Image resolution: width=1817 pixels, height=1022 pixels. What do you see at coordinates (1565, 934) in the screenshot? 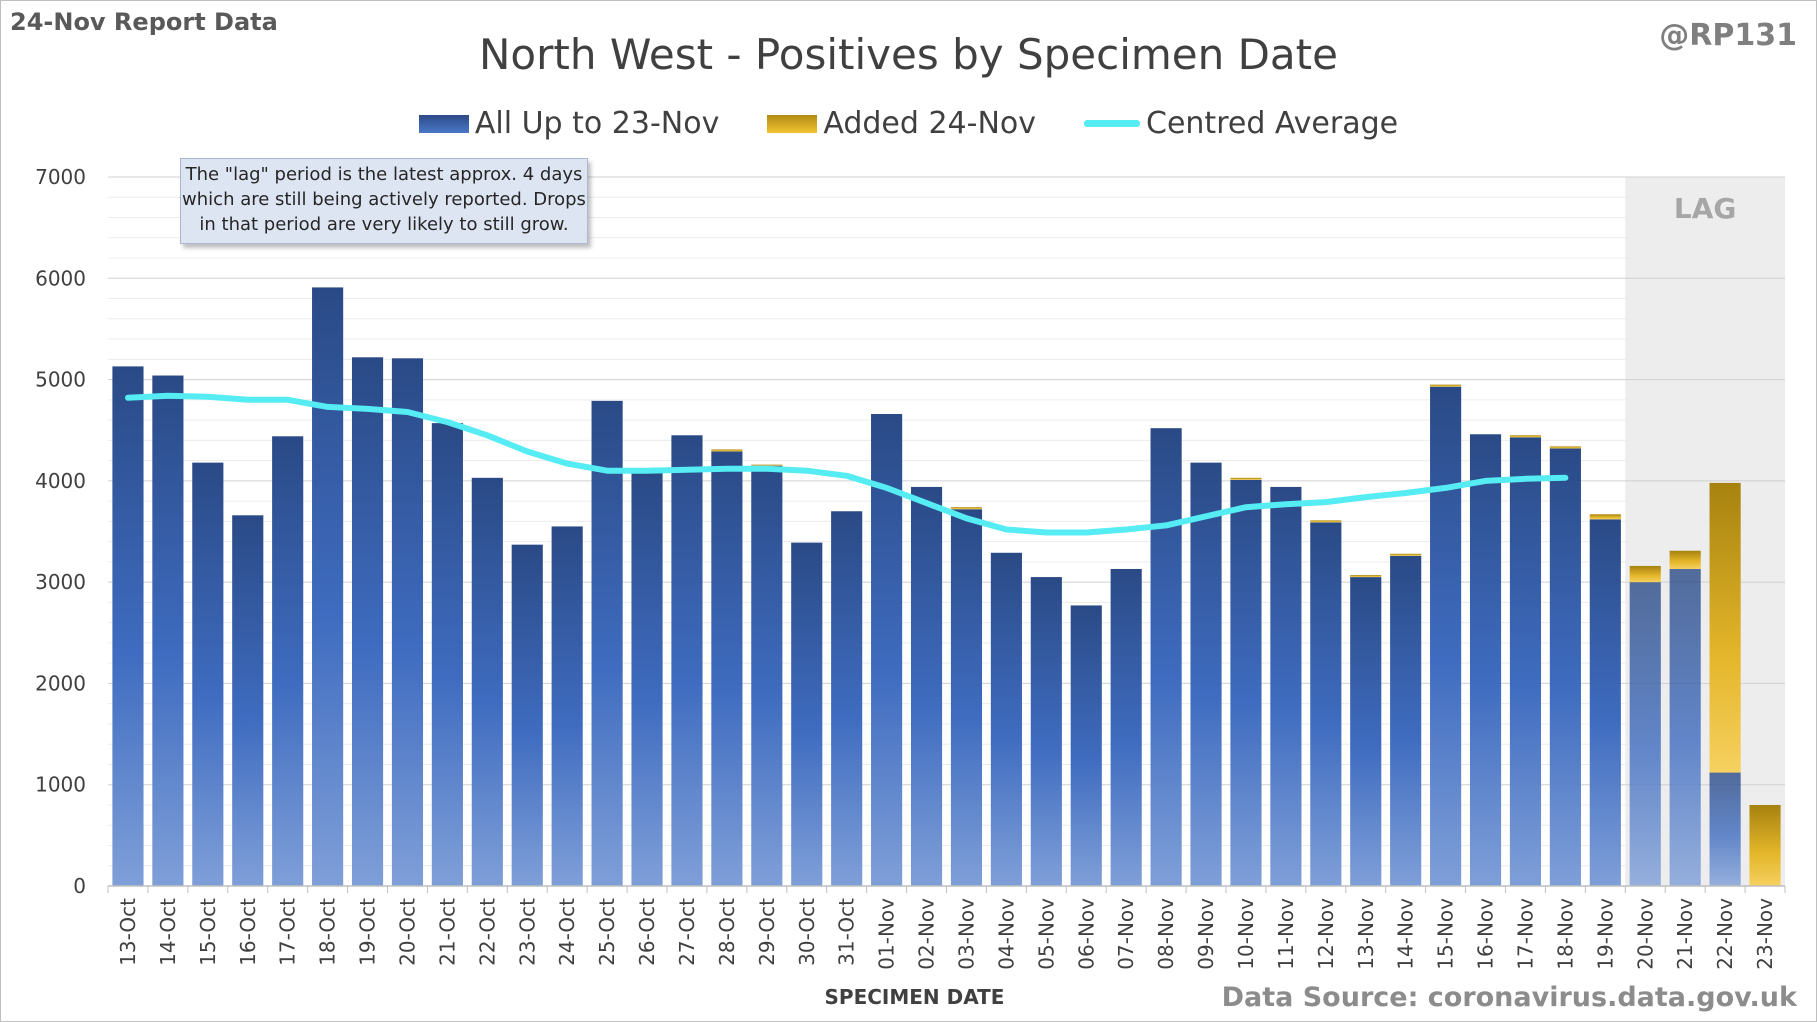
I see `x-tick-label: 18-Nov` at bounding box center [1565, 934].